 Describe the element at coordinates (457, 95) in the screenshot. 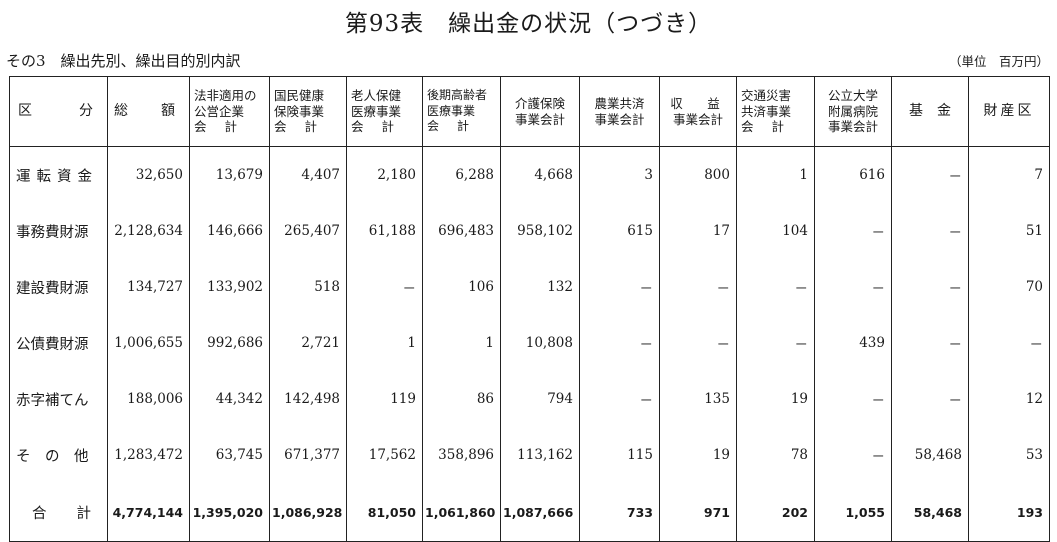

I see `header-col-4-line1: 後期高齢者` at that location.